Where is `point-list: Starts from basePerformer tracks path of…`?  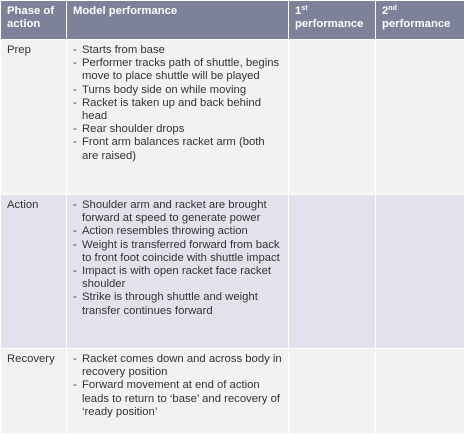 point-list: Starts from basePerformer tracks path of… is located at coordinates (177, 103).